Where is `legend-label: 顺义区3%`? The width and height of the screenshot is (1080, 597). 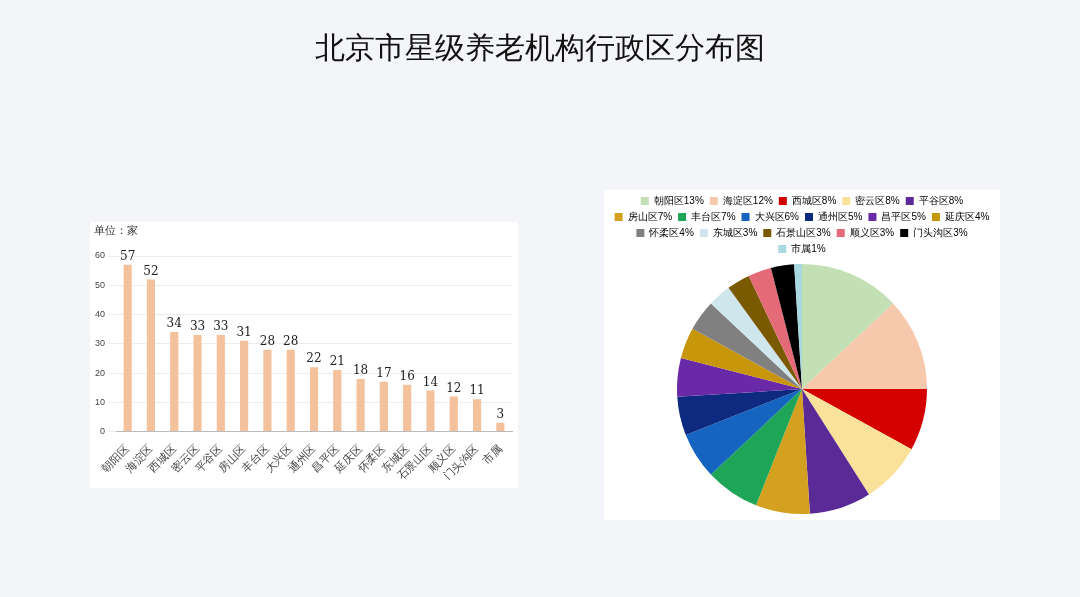 legend-label: 顺义区3% is located at coordinates (872, 232).